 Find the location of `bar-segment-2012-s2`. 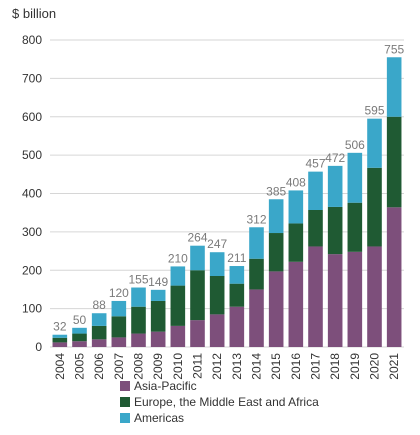

bar-segment-2012-s2 is located at coordinates (217, 264).